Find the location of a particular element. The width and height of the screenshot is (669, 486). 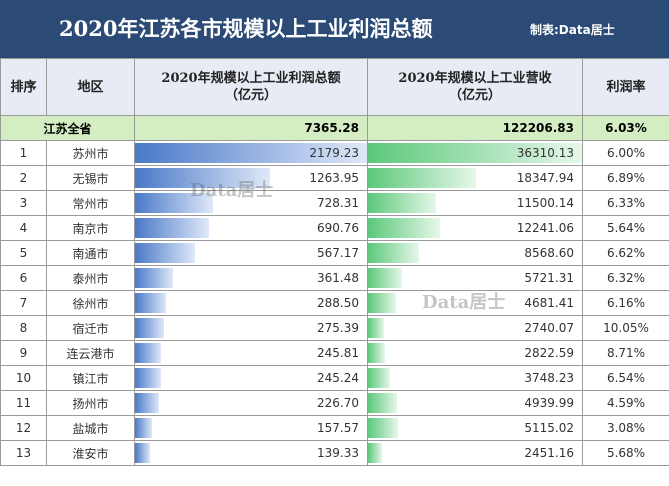

cell-margin: 6.32% is located at coordinates (625, 278).